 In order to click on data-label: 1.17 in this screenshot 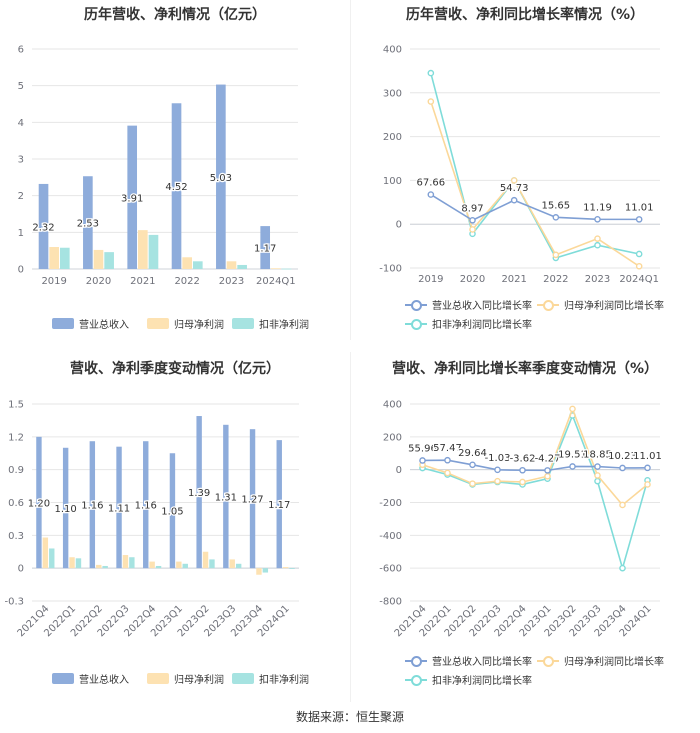, I will do `click(265, 249)`.